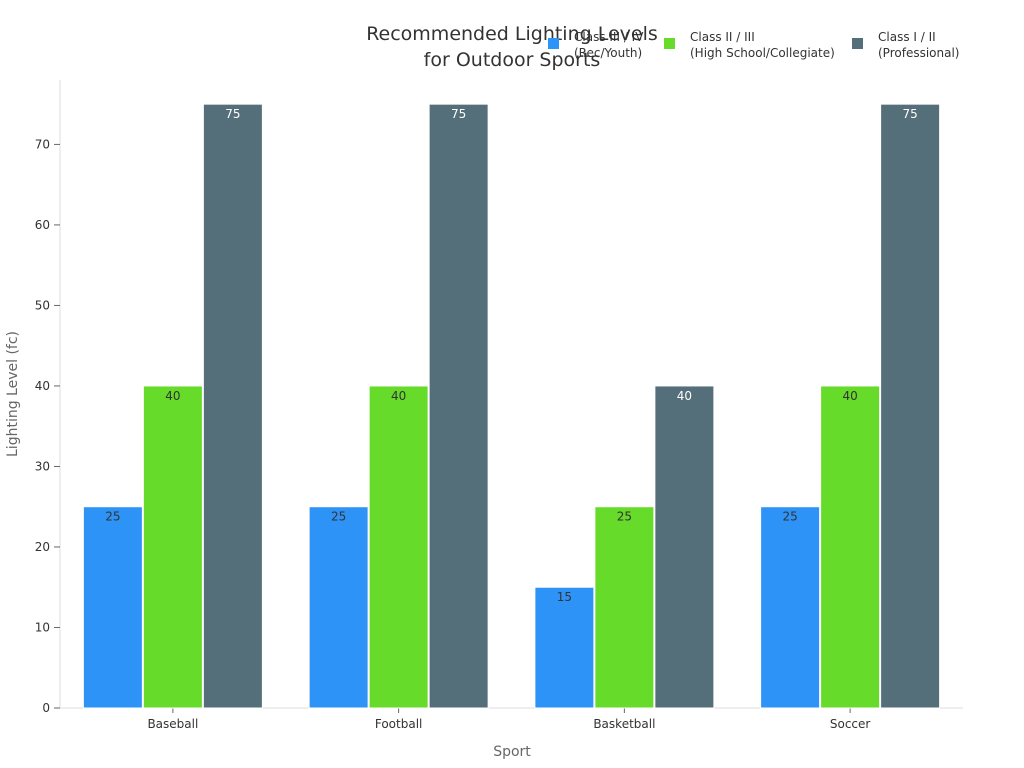  Describe the element at coordinates (172, 724) in the screenshot. I see `x-tick-label: Baseball` at that location.